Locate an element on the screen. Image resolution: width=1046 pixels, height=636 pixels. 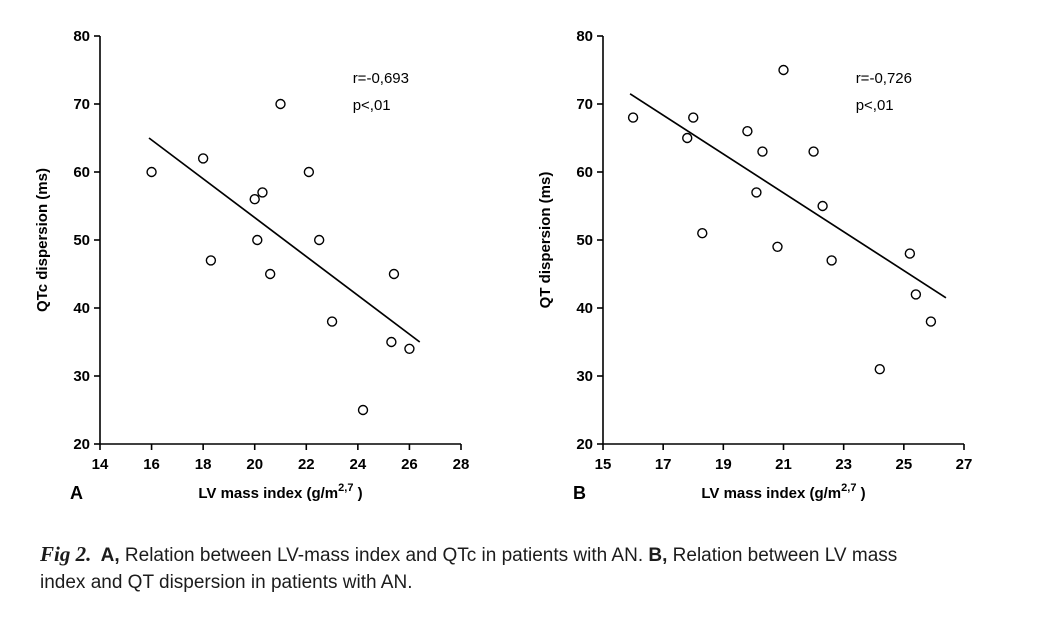
svg-text: 21 is located at coordinates (783, 464).